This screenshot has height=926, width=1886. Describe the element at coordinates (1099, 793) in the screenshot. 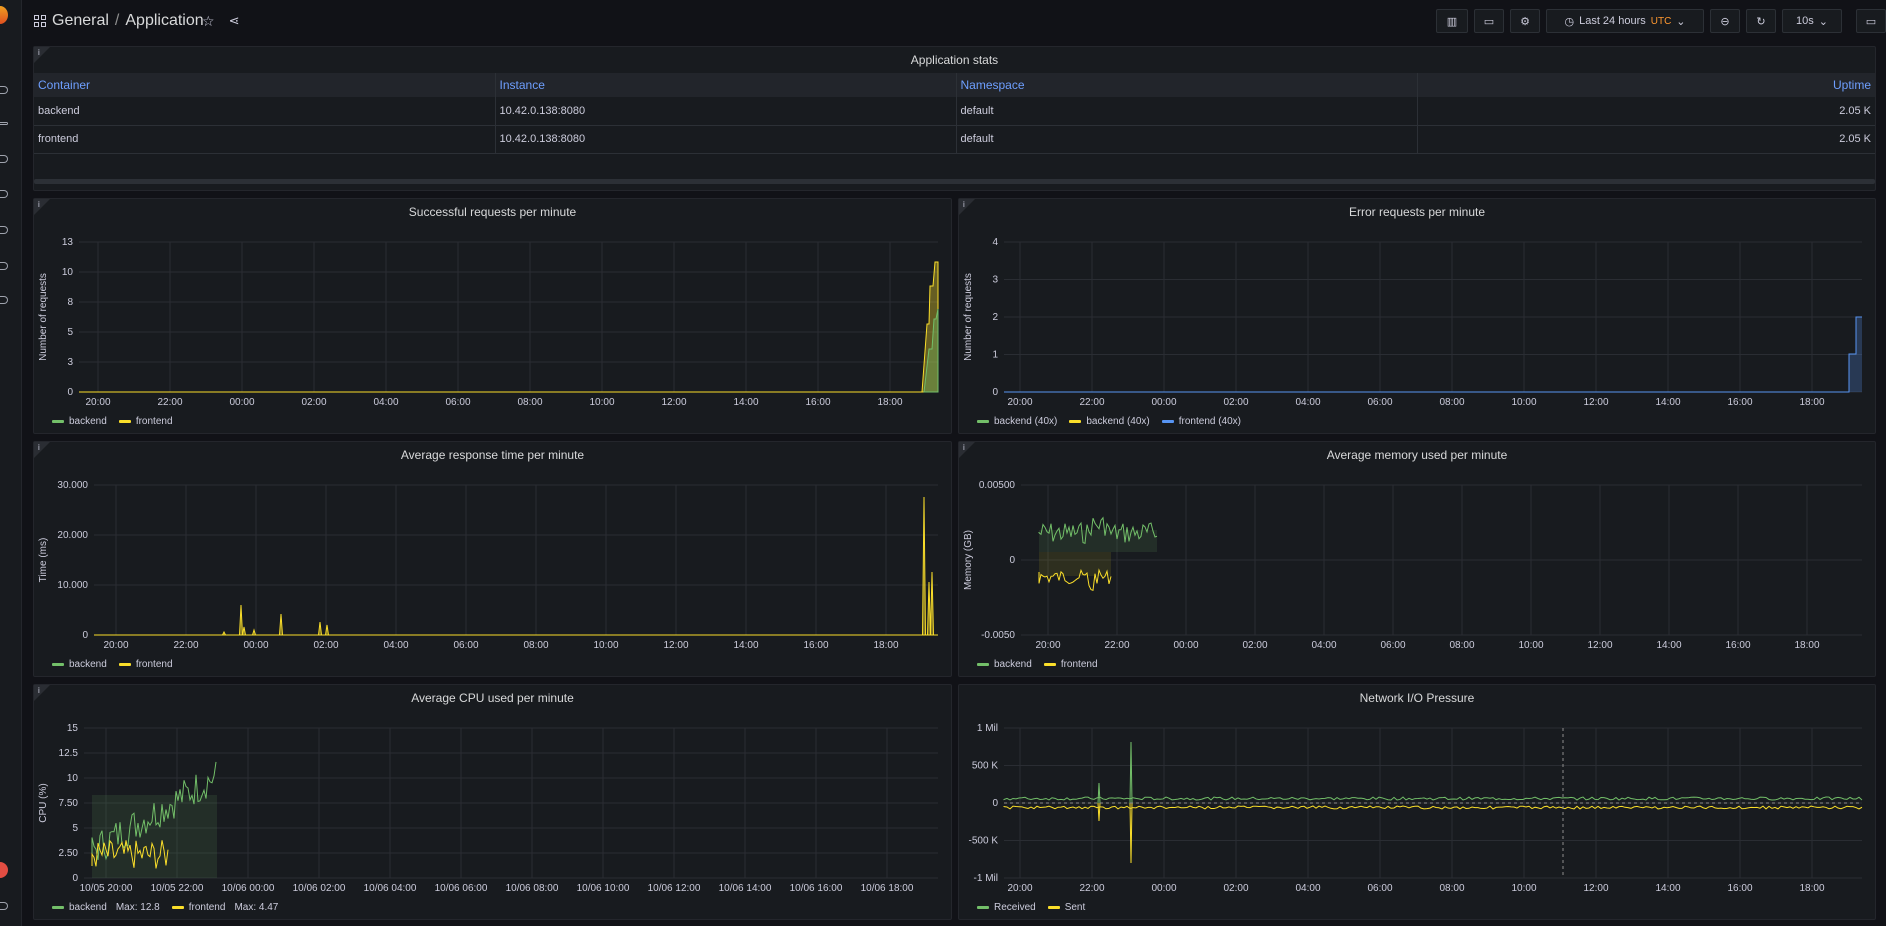

I see `series-spike-received` at that location.